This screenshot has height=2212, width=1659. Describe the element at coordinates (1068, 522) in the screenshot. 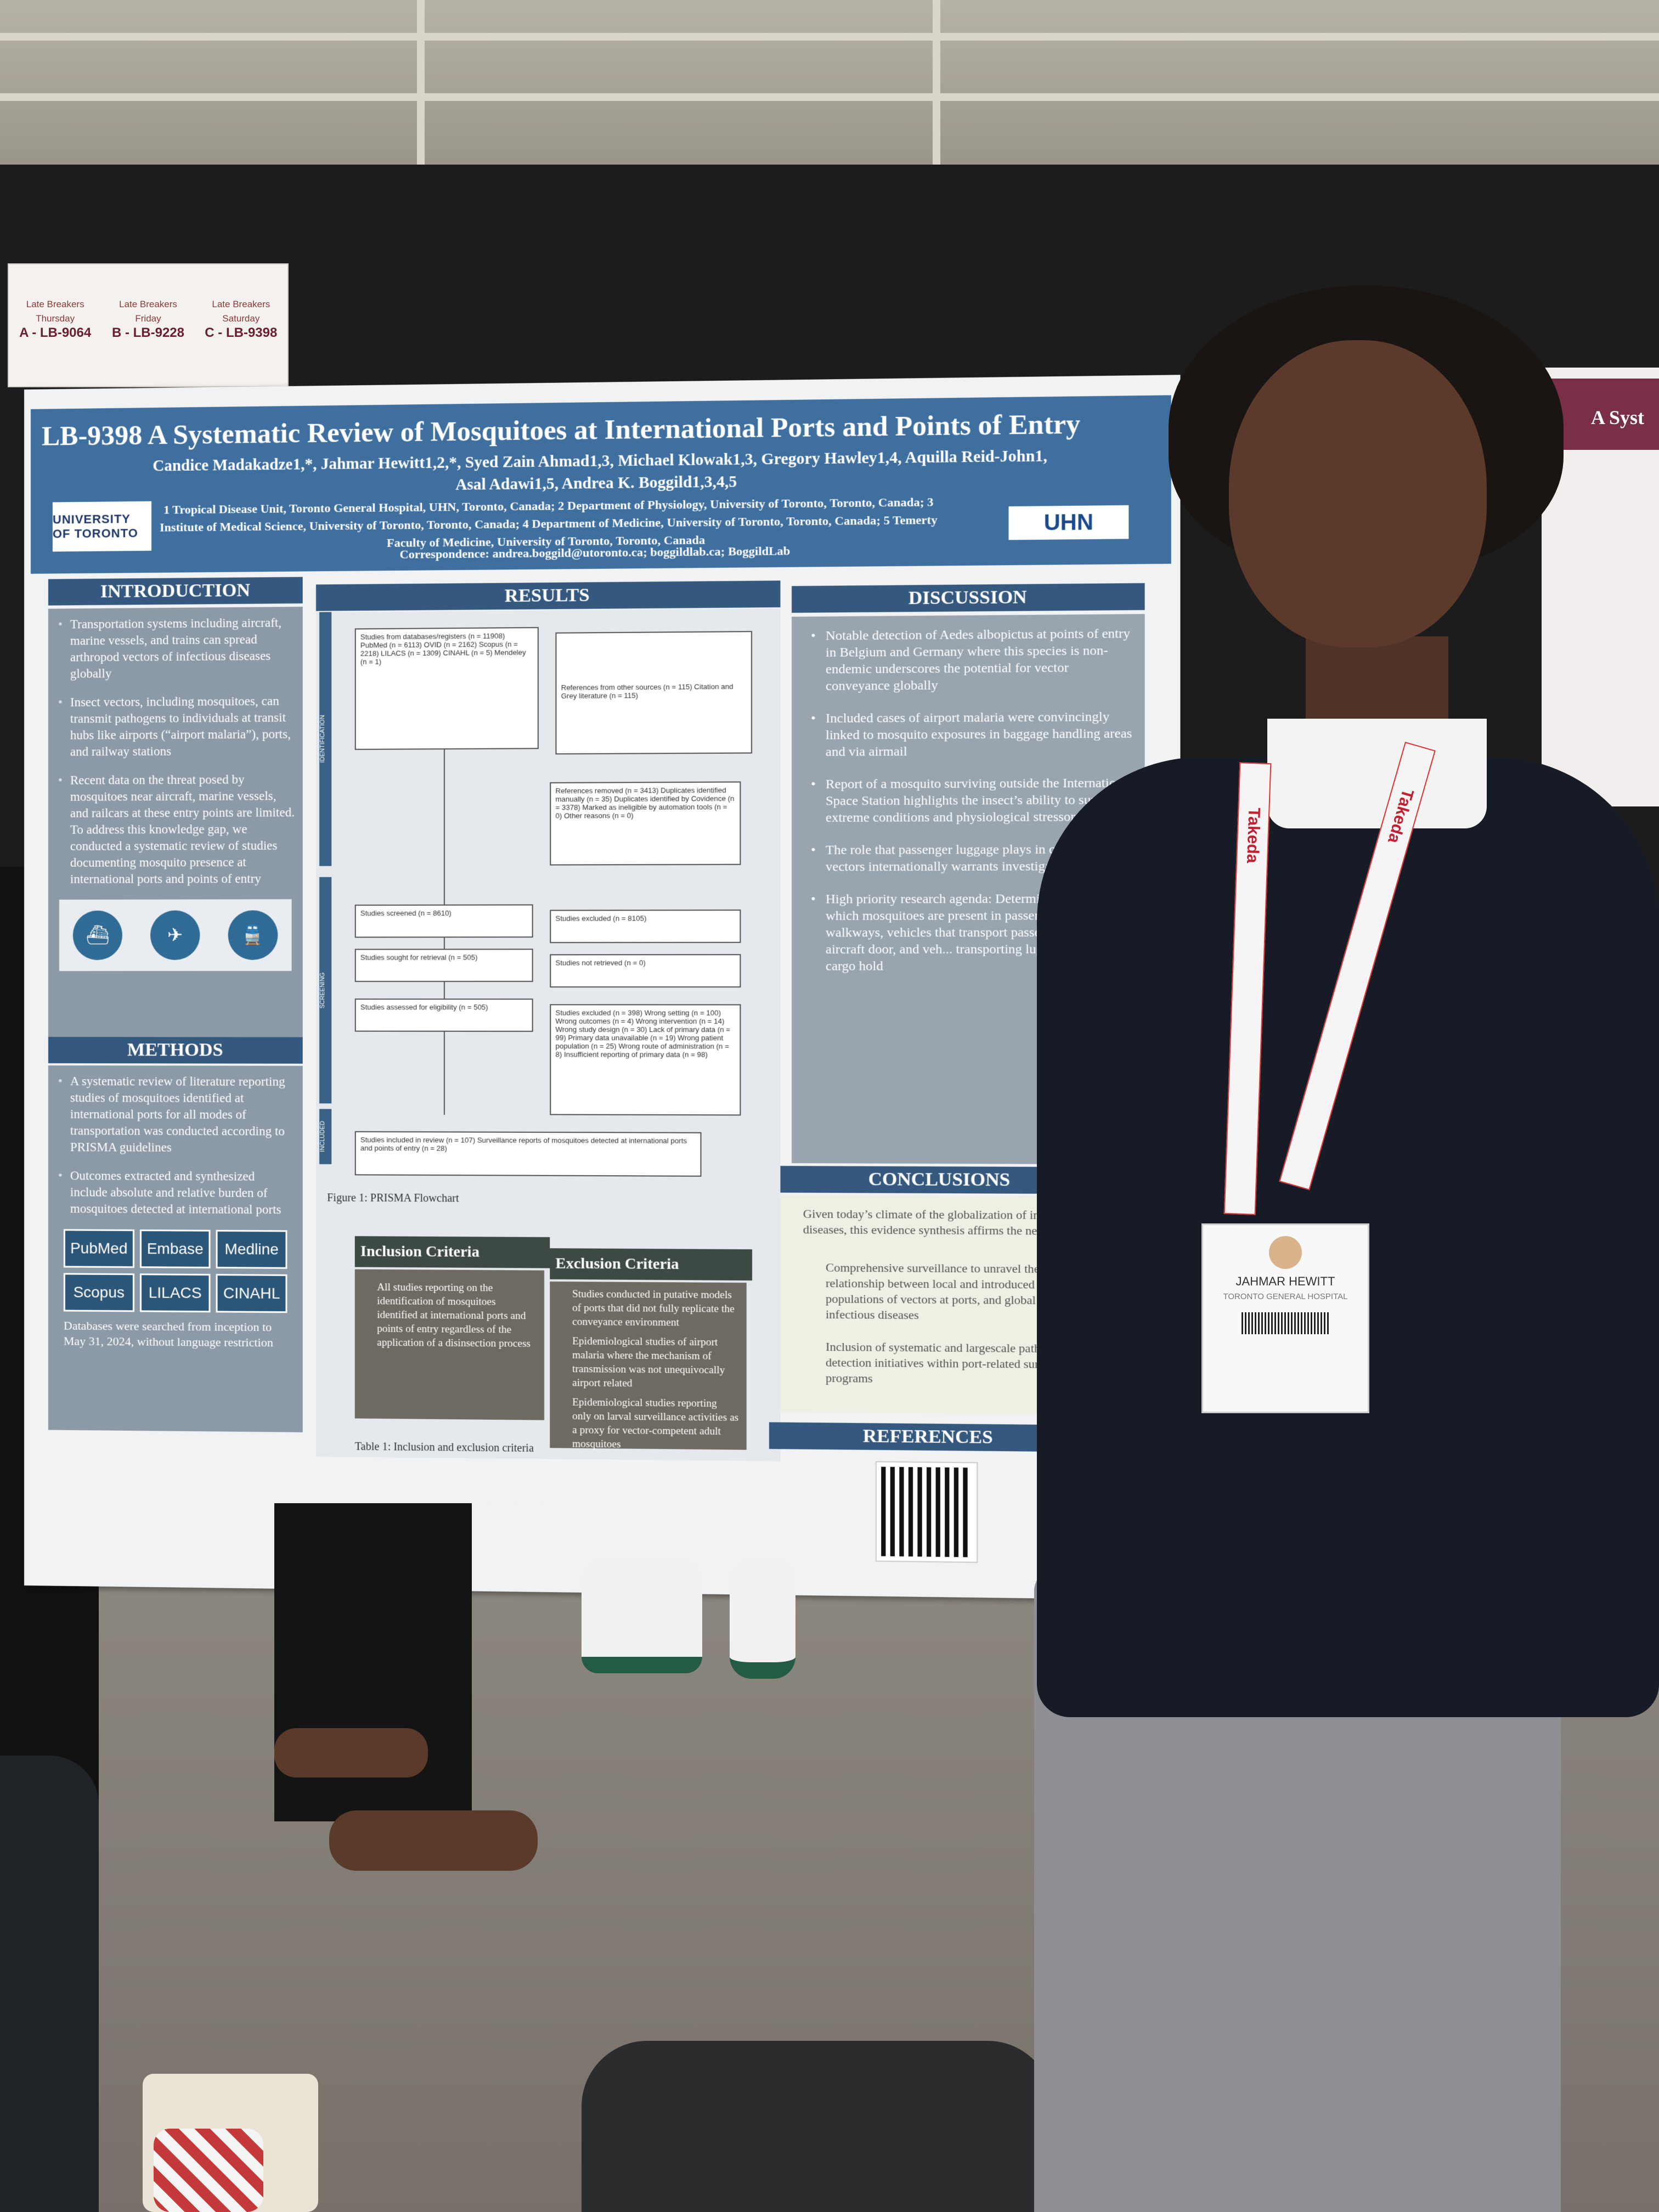

I see `uhn-logo: UHN` at that location.